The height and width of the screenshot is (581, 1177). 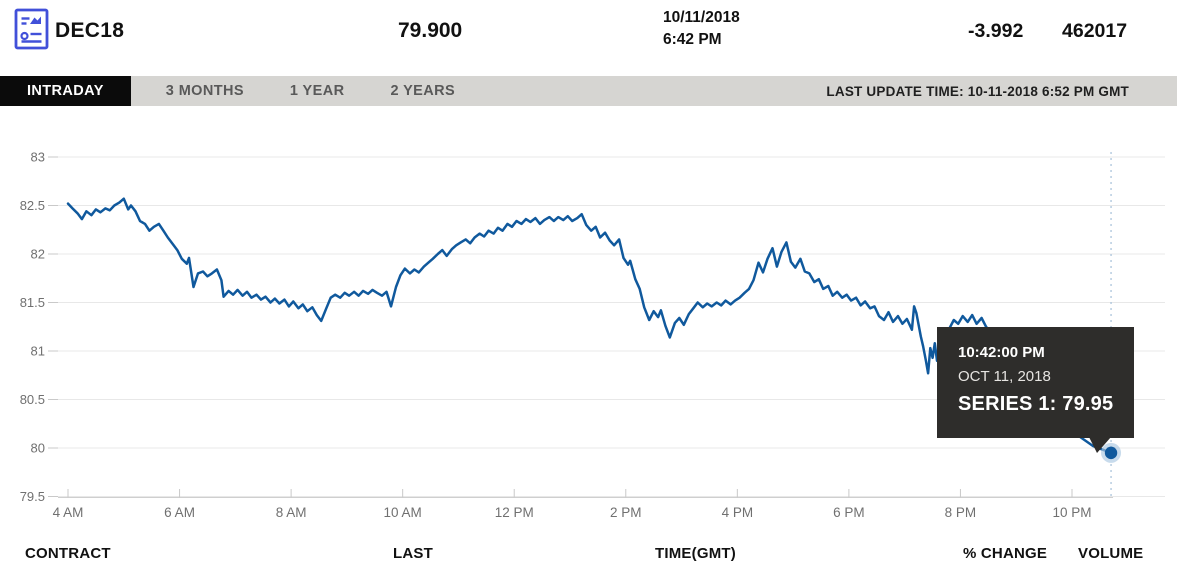 I want to click on quote-datetime: 10/11/2018 6:42 PM, so click(x=701, y=29).